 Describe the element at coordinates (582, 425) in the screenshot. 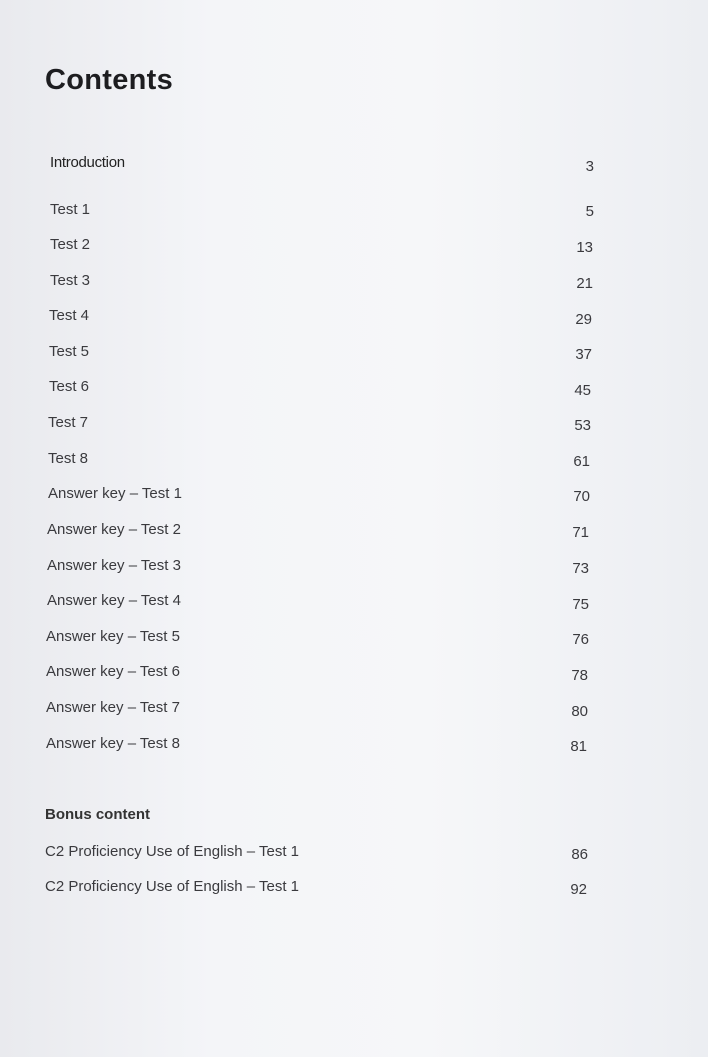

I see `entry-page-number: 53` at that location.